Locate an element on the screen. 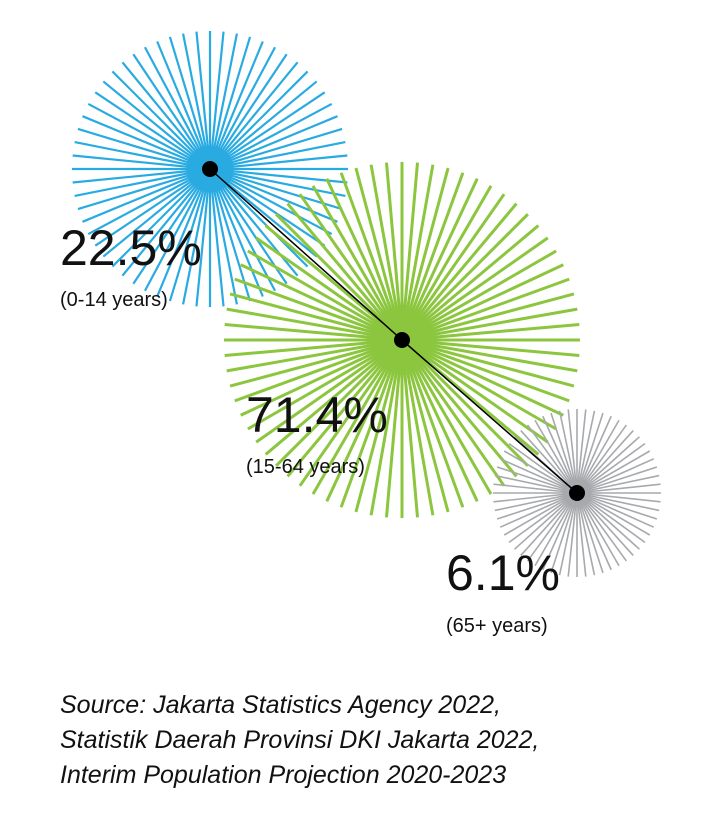  center-dot-65-plus is located at coordinates (577, 493).